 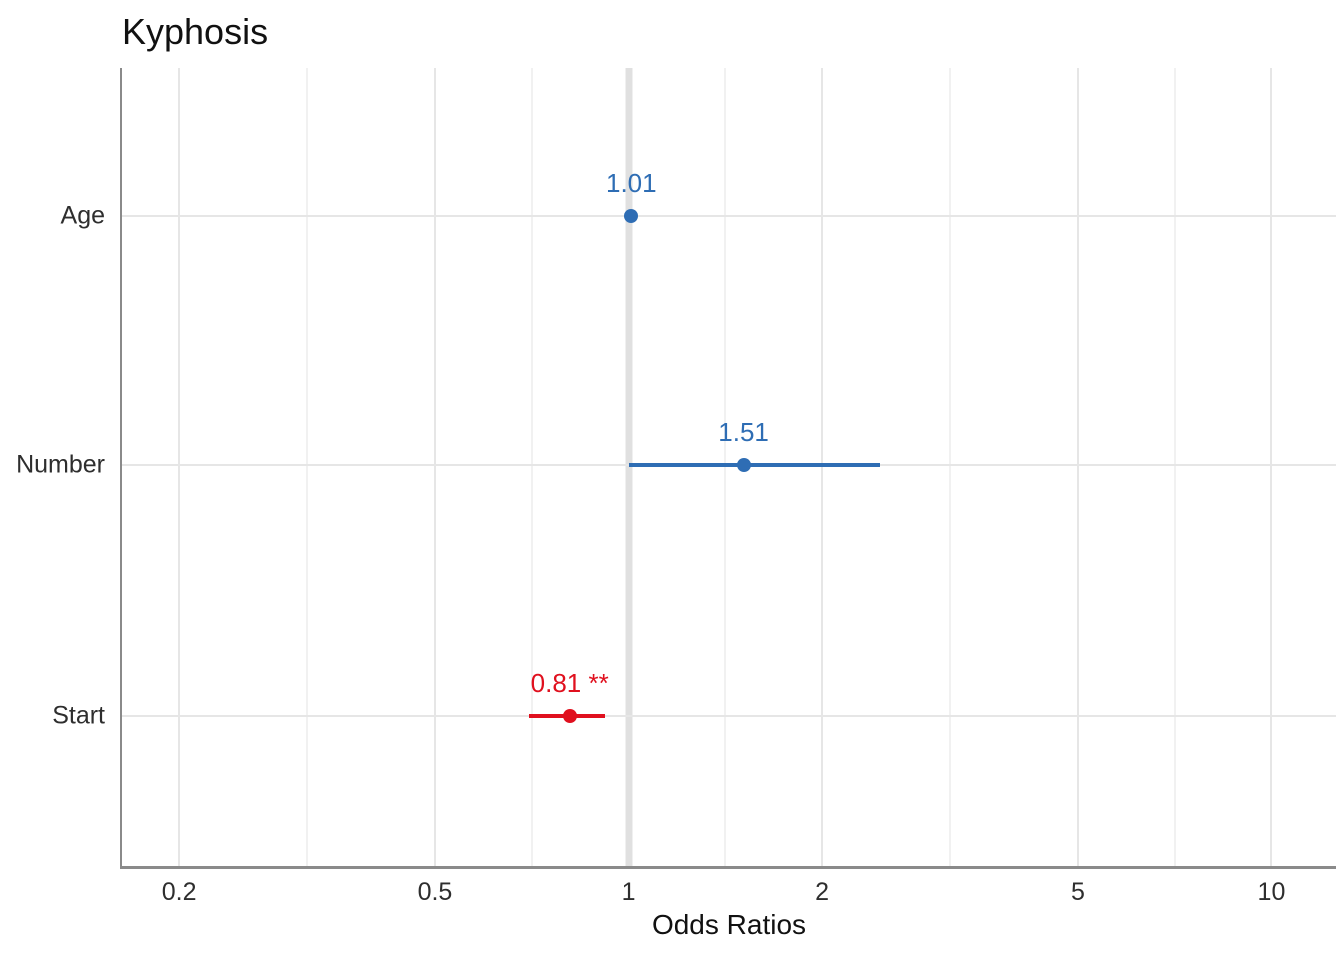 I want to click on y-axis-labels: Age Number Start, so click(x=52, y=467).